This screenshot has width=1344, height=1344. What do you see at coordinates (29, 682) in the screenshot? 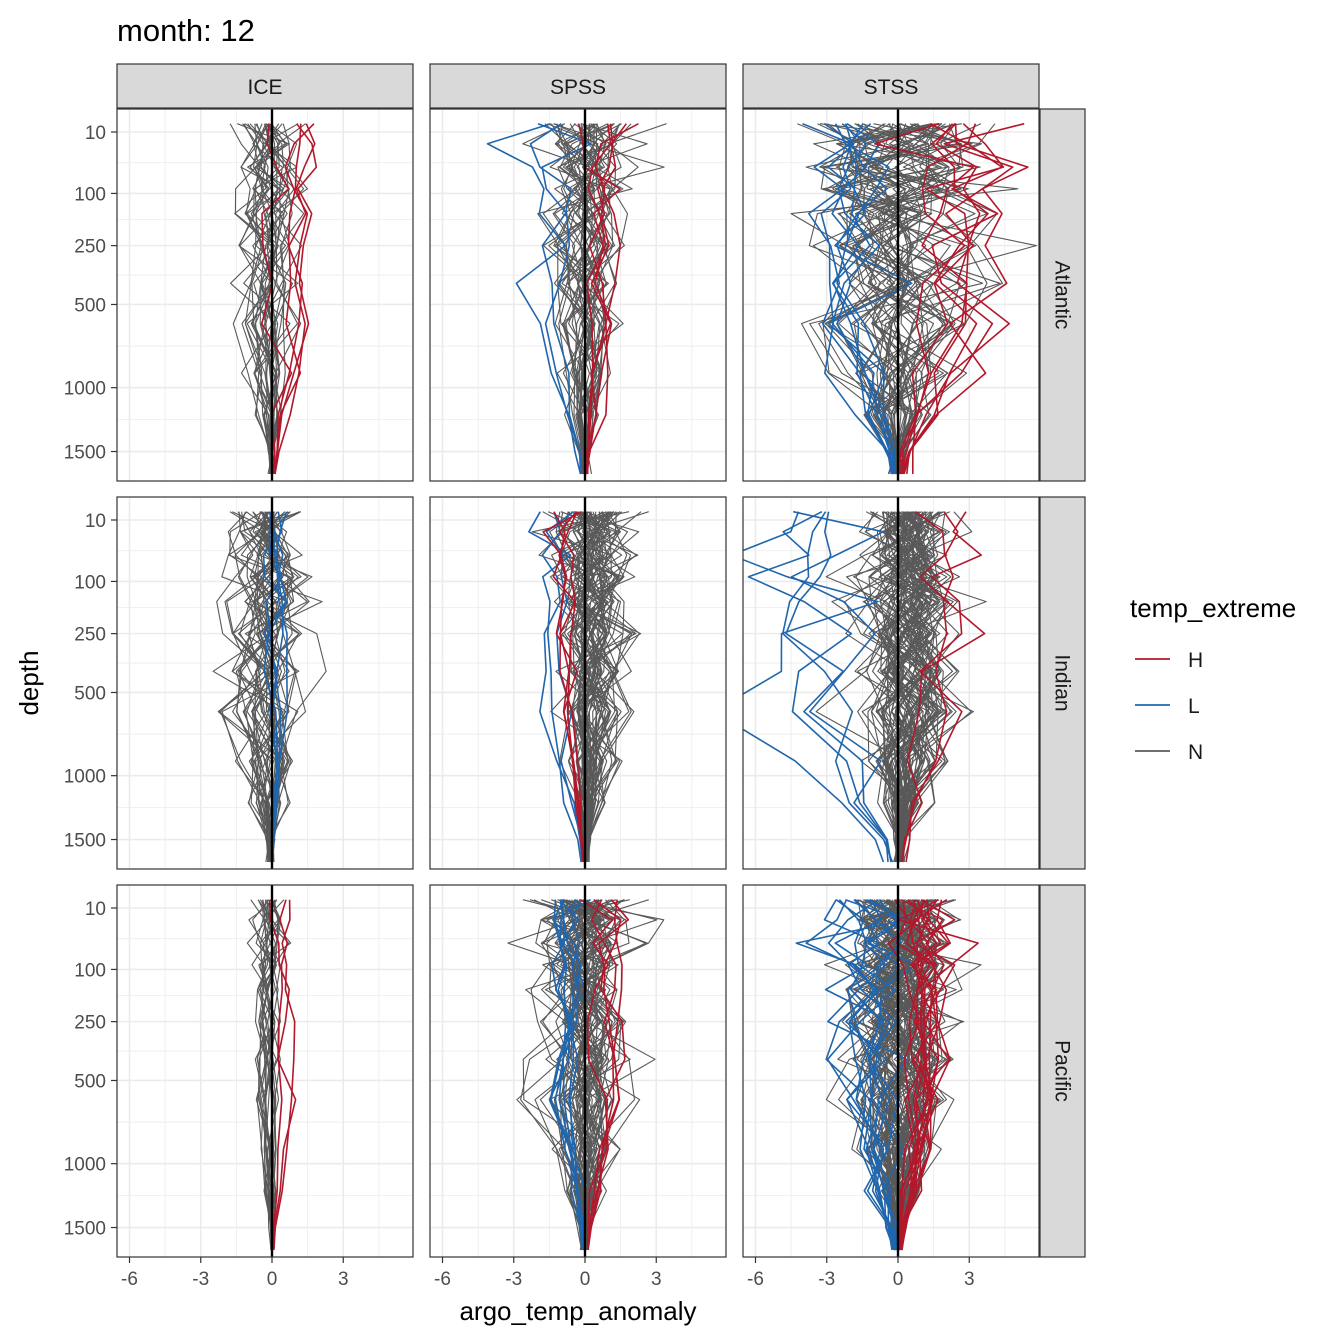
I see `y-axis-title: depth` at bounding box center [29, 682].